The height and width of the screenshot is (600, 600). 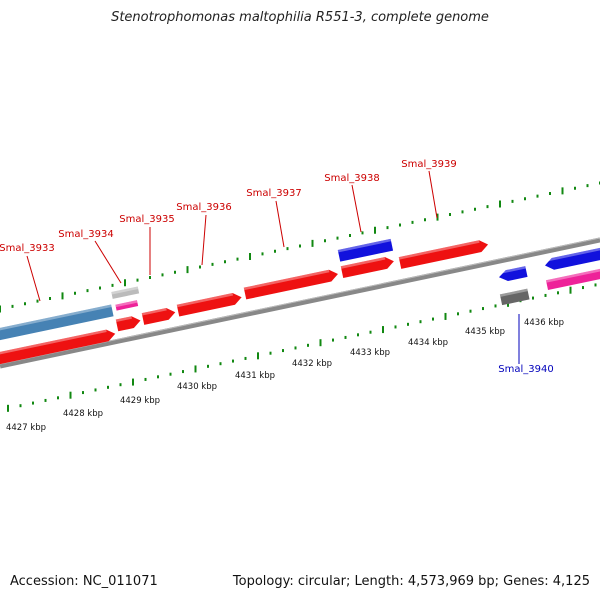 What do you see at coordinates (127, 305) in the screenshot?
I see `pink-feature-small` at bounding box center [127, 305].